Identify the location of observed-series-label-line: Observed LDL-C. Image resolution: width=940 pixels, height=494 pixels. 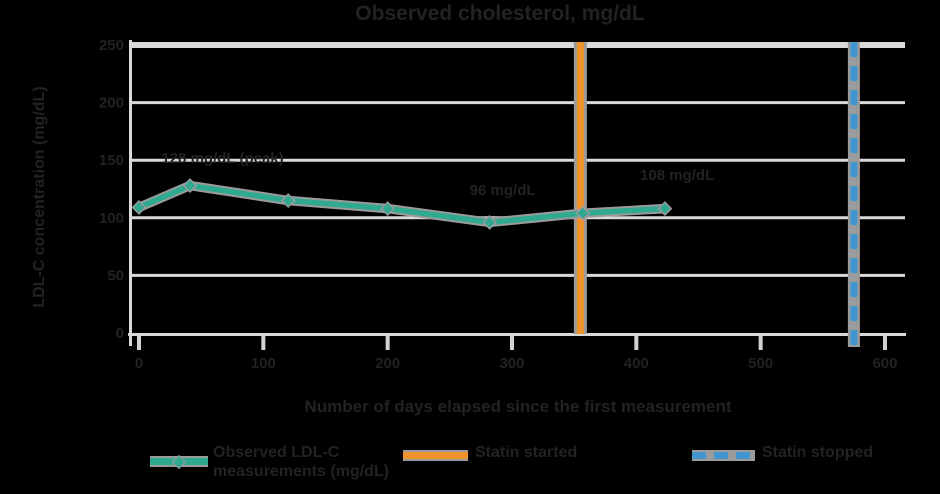
(276, 452).